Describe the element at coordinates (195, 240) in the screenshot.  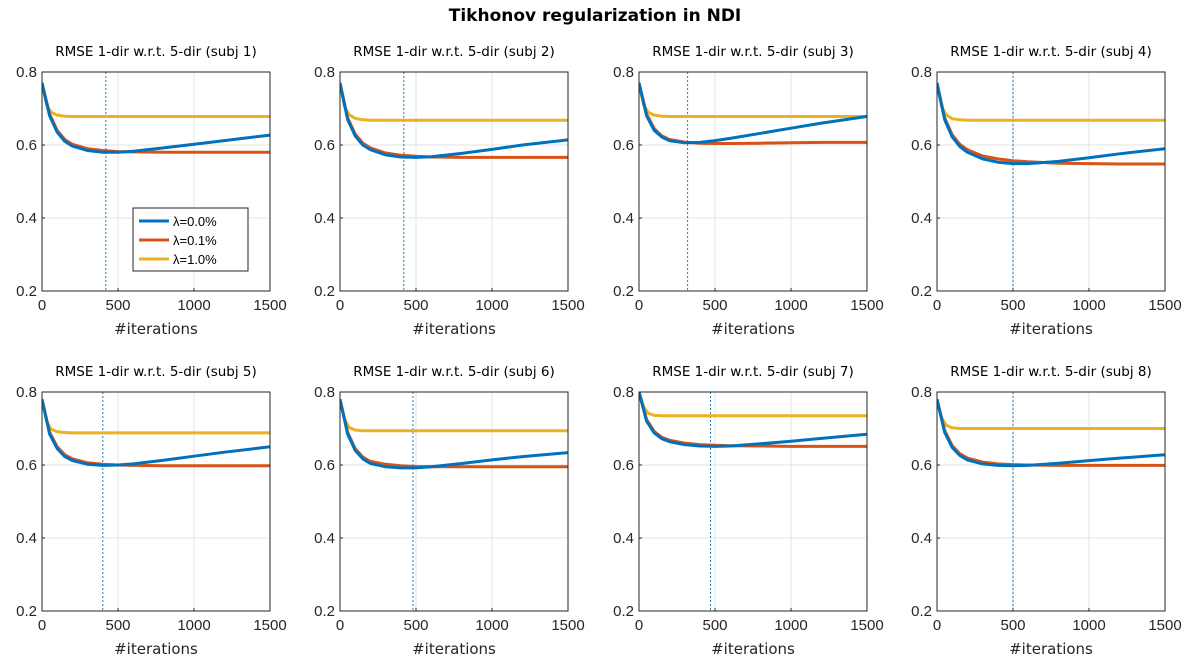
I see `legend-entry: λ=0.1%` at that location.